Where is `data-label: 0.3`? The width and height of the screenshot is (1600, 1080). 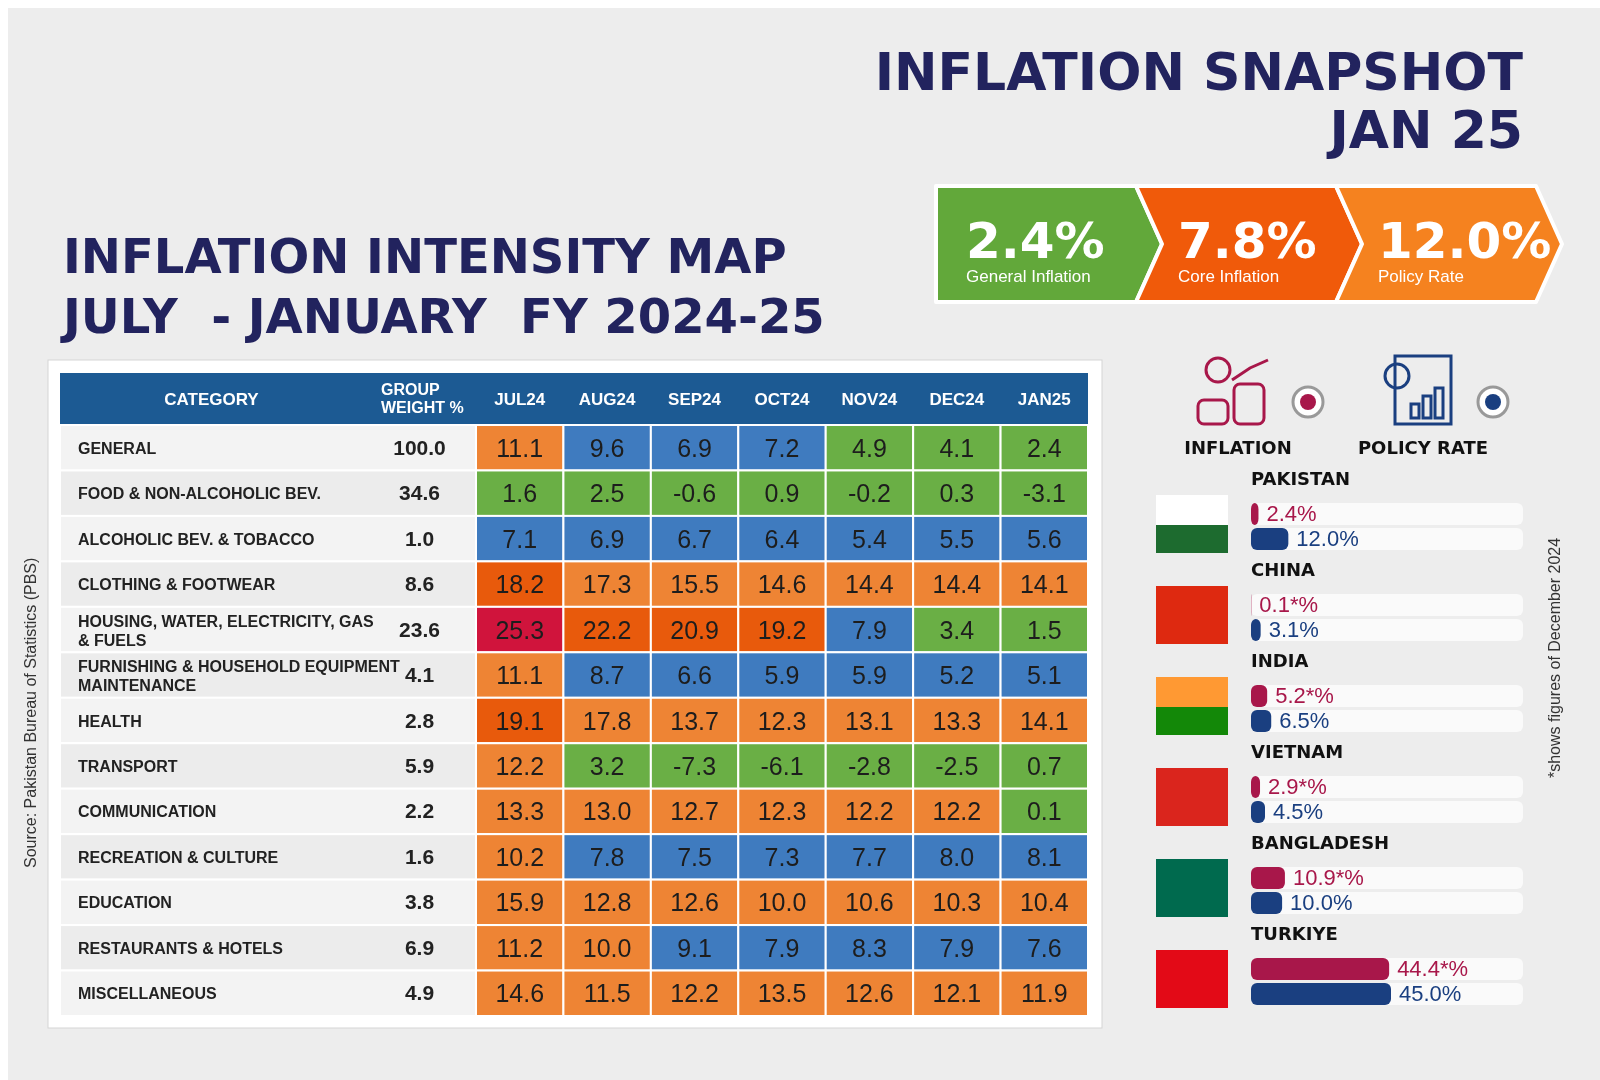
data-label: 0.3 is located at coordinates (957, 493).